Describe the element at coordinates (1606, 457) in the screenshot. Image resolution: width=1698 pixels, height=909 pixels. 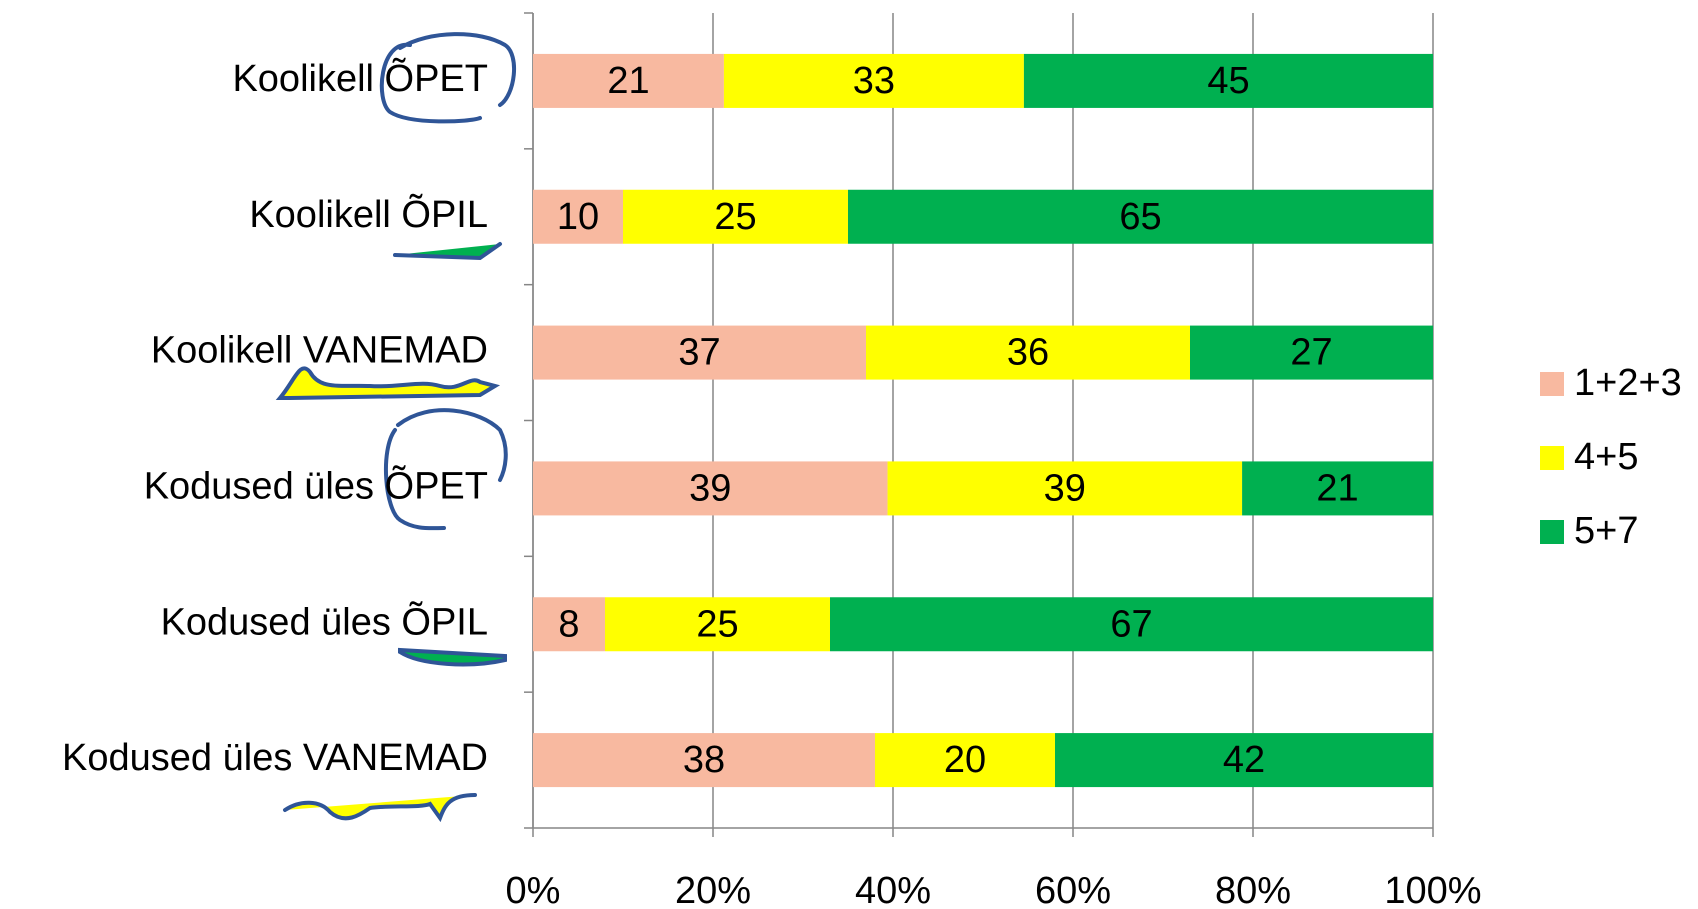
I see `legend-label: 4+5` at that location.